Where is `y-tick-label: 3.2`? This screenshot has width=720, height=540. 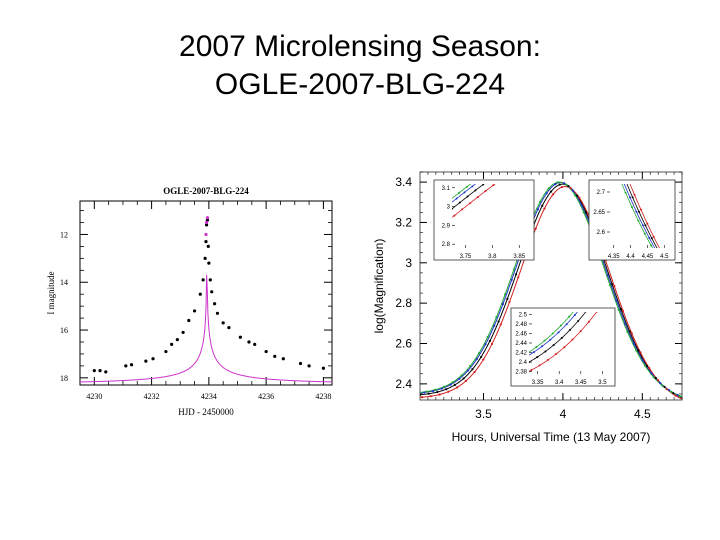 y-tick-label: 3.2 is located at coordinates (403, 222).